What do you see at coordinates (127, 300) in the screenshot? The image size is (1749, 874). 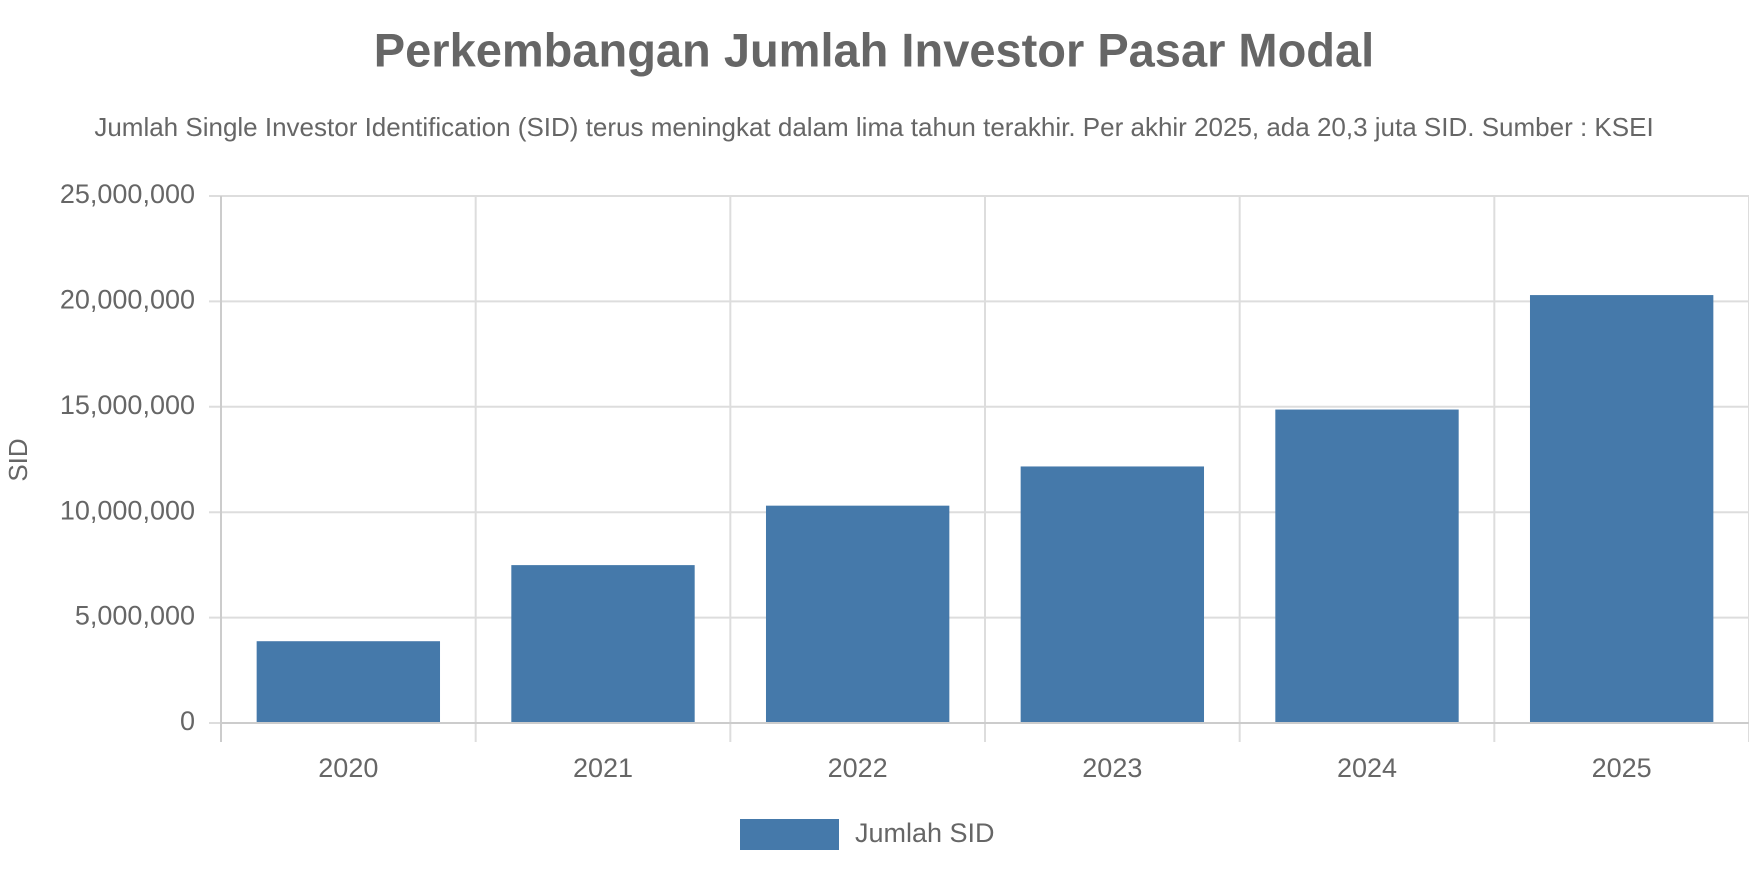 I see `y-tick-label: 20,000,000` at bounding box center [127, 300].